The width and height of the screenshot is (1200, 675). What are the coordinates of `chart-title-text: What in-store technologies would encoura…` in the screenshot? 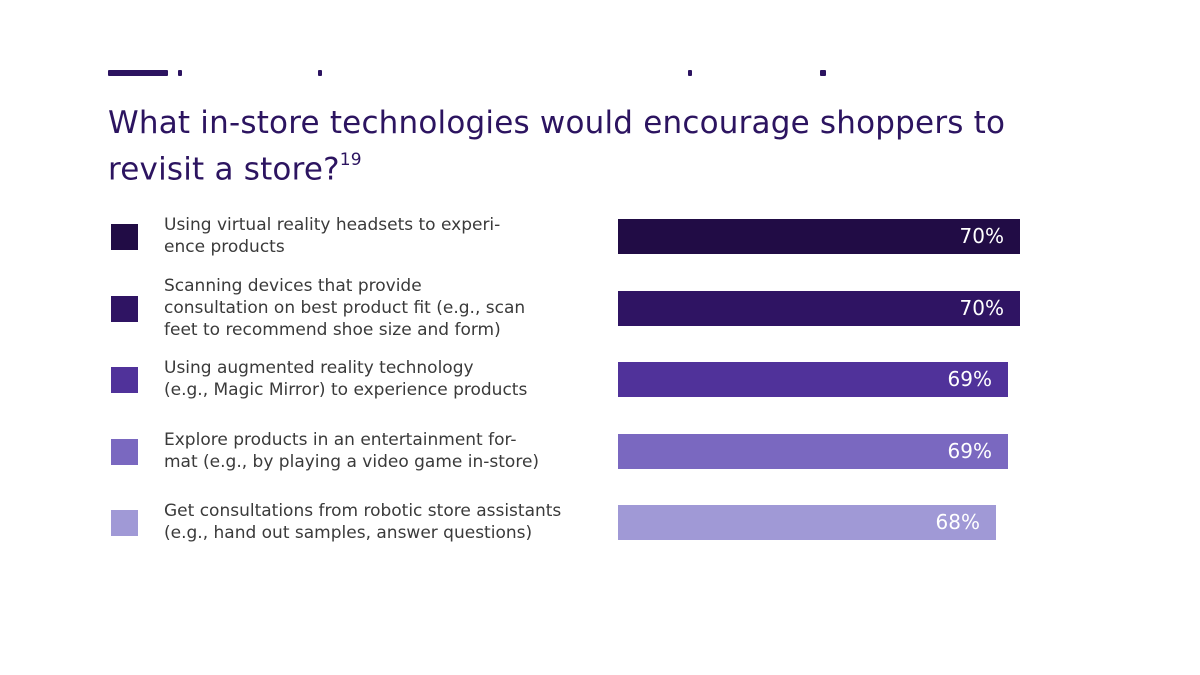 It's located at (557, 146).